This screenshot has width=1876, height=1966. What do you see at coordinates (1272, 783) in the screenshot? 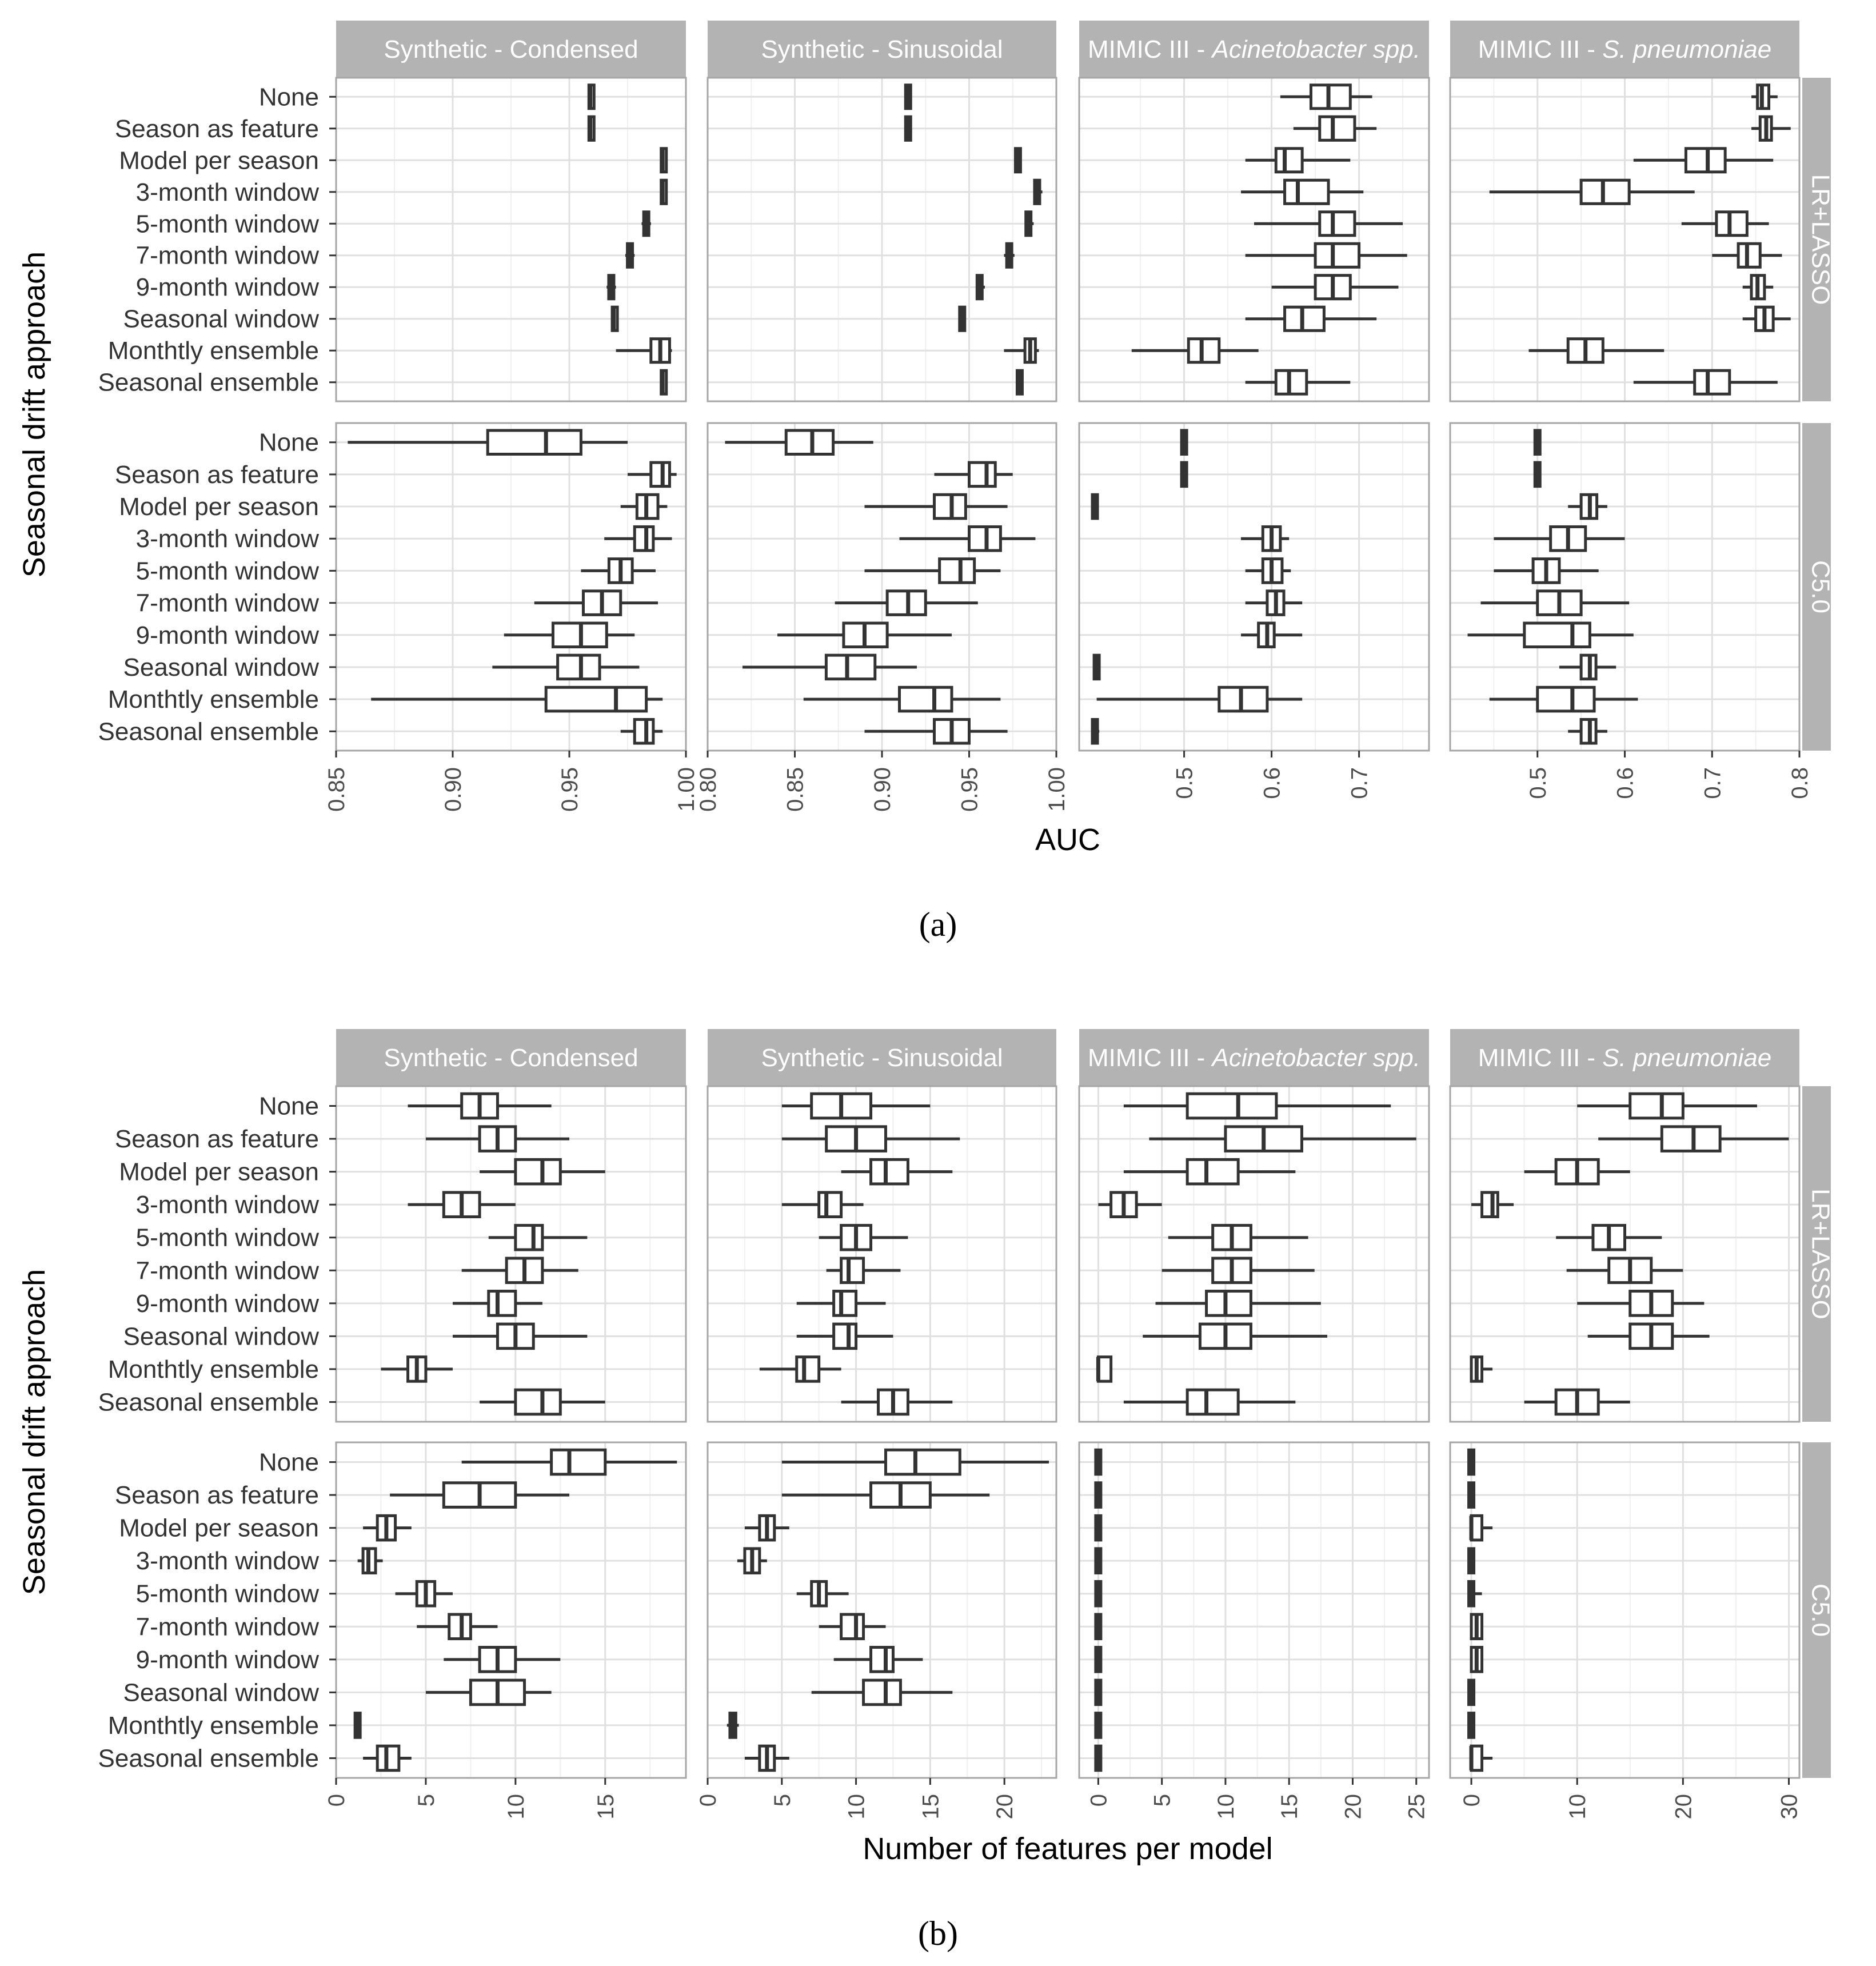
I see `x-tick-label: 0.6` at bounding box center [1272, 783].